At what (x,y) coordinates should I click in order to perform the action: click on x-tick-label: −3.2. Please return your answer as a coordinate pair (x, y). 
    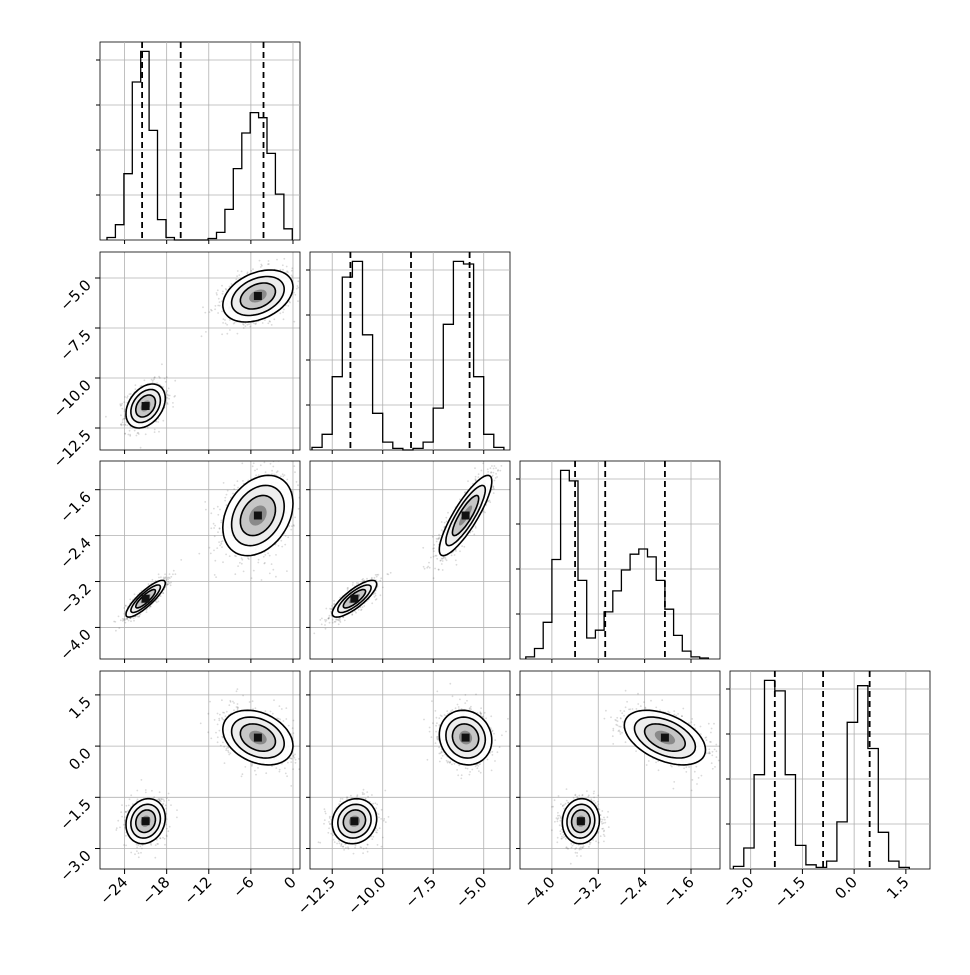
    Looking at the image, I should click on (586, 892).